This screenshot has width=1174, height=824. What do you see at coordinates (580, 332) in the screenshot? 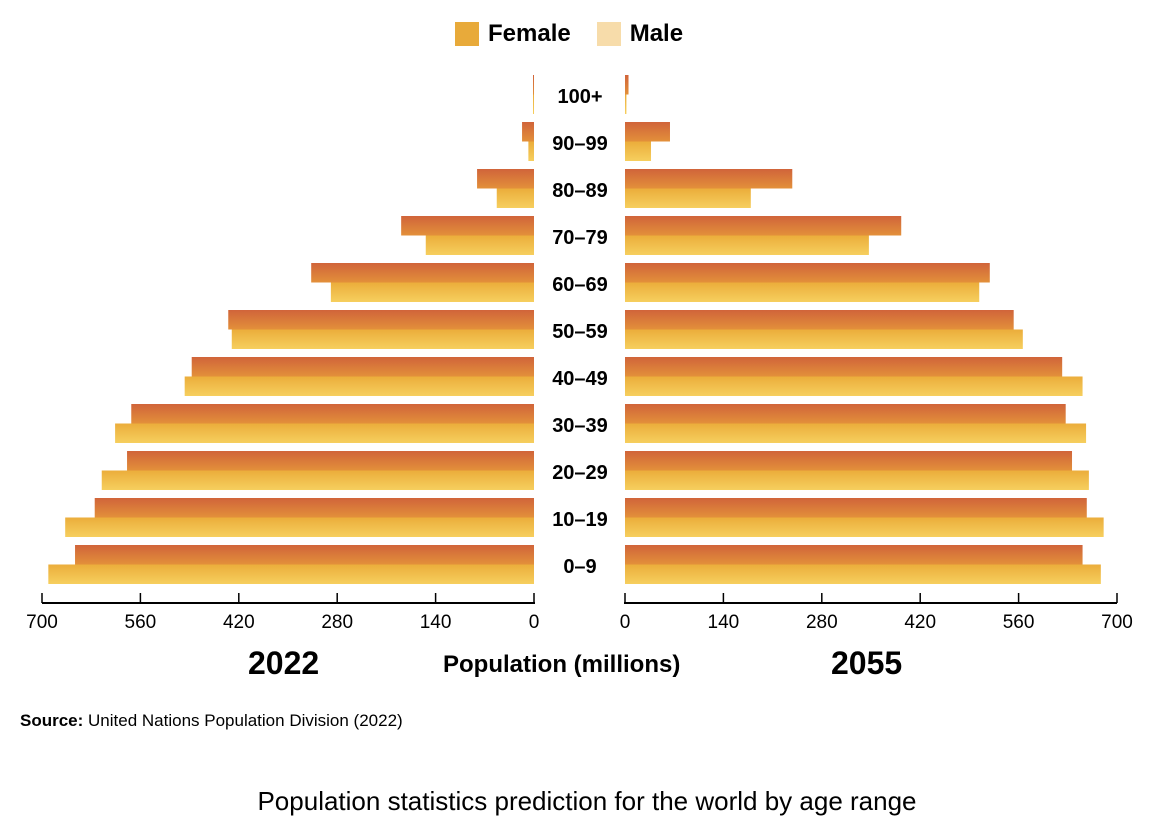
I see `age-label: 50–59` at bounding box center [580, 332].